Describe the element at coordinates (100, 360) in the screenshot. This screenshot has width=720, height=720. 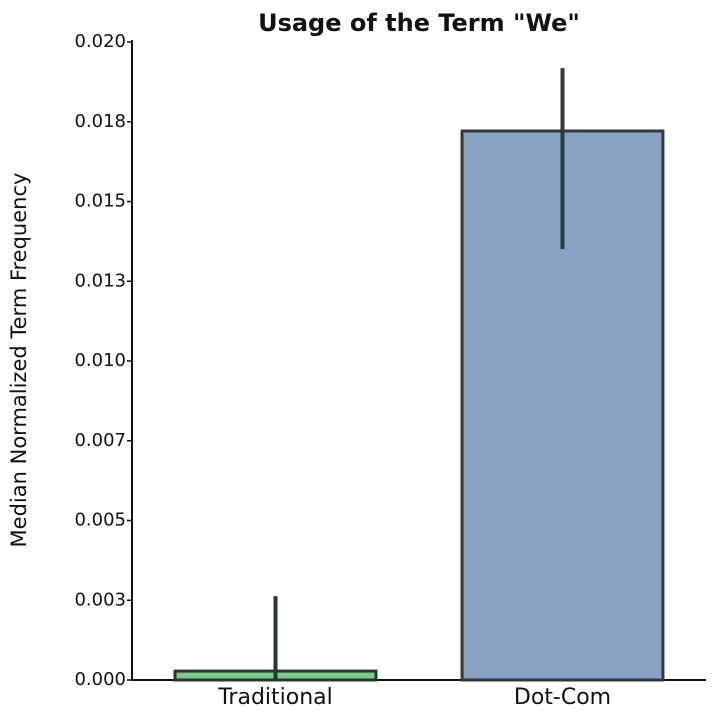
I see `y-tick-label: 0.010` at that location.